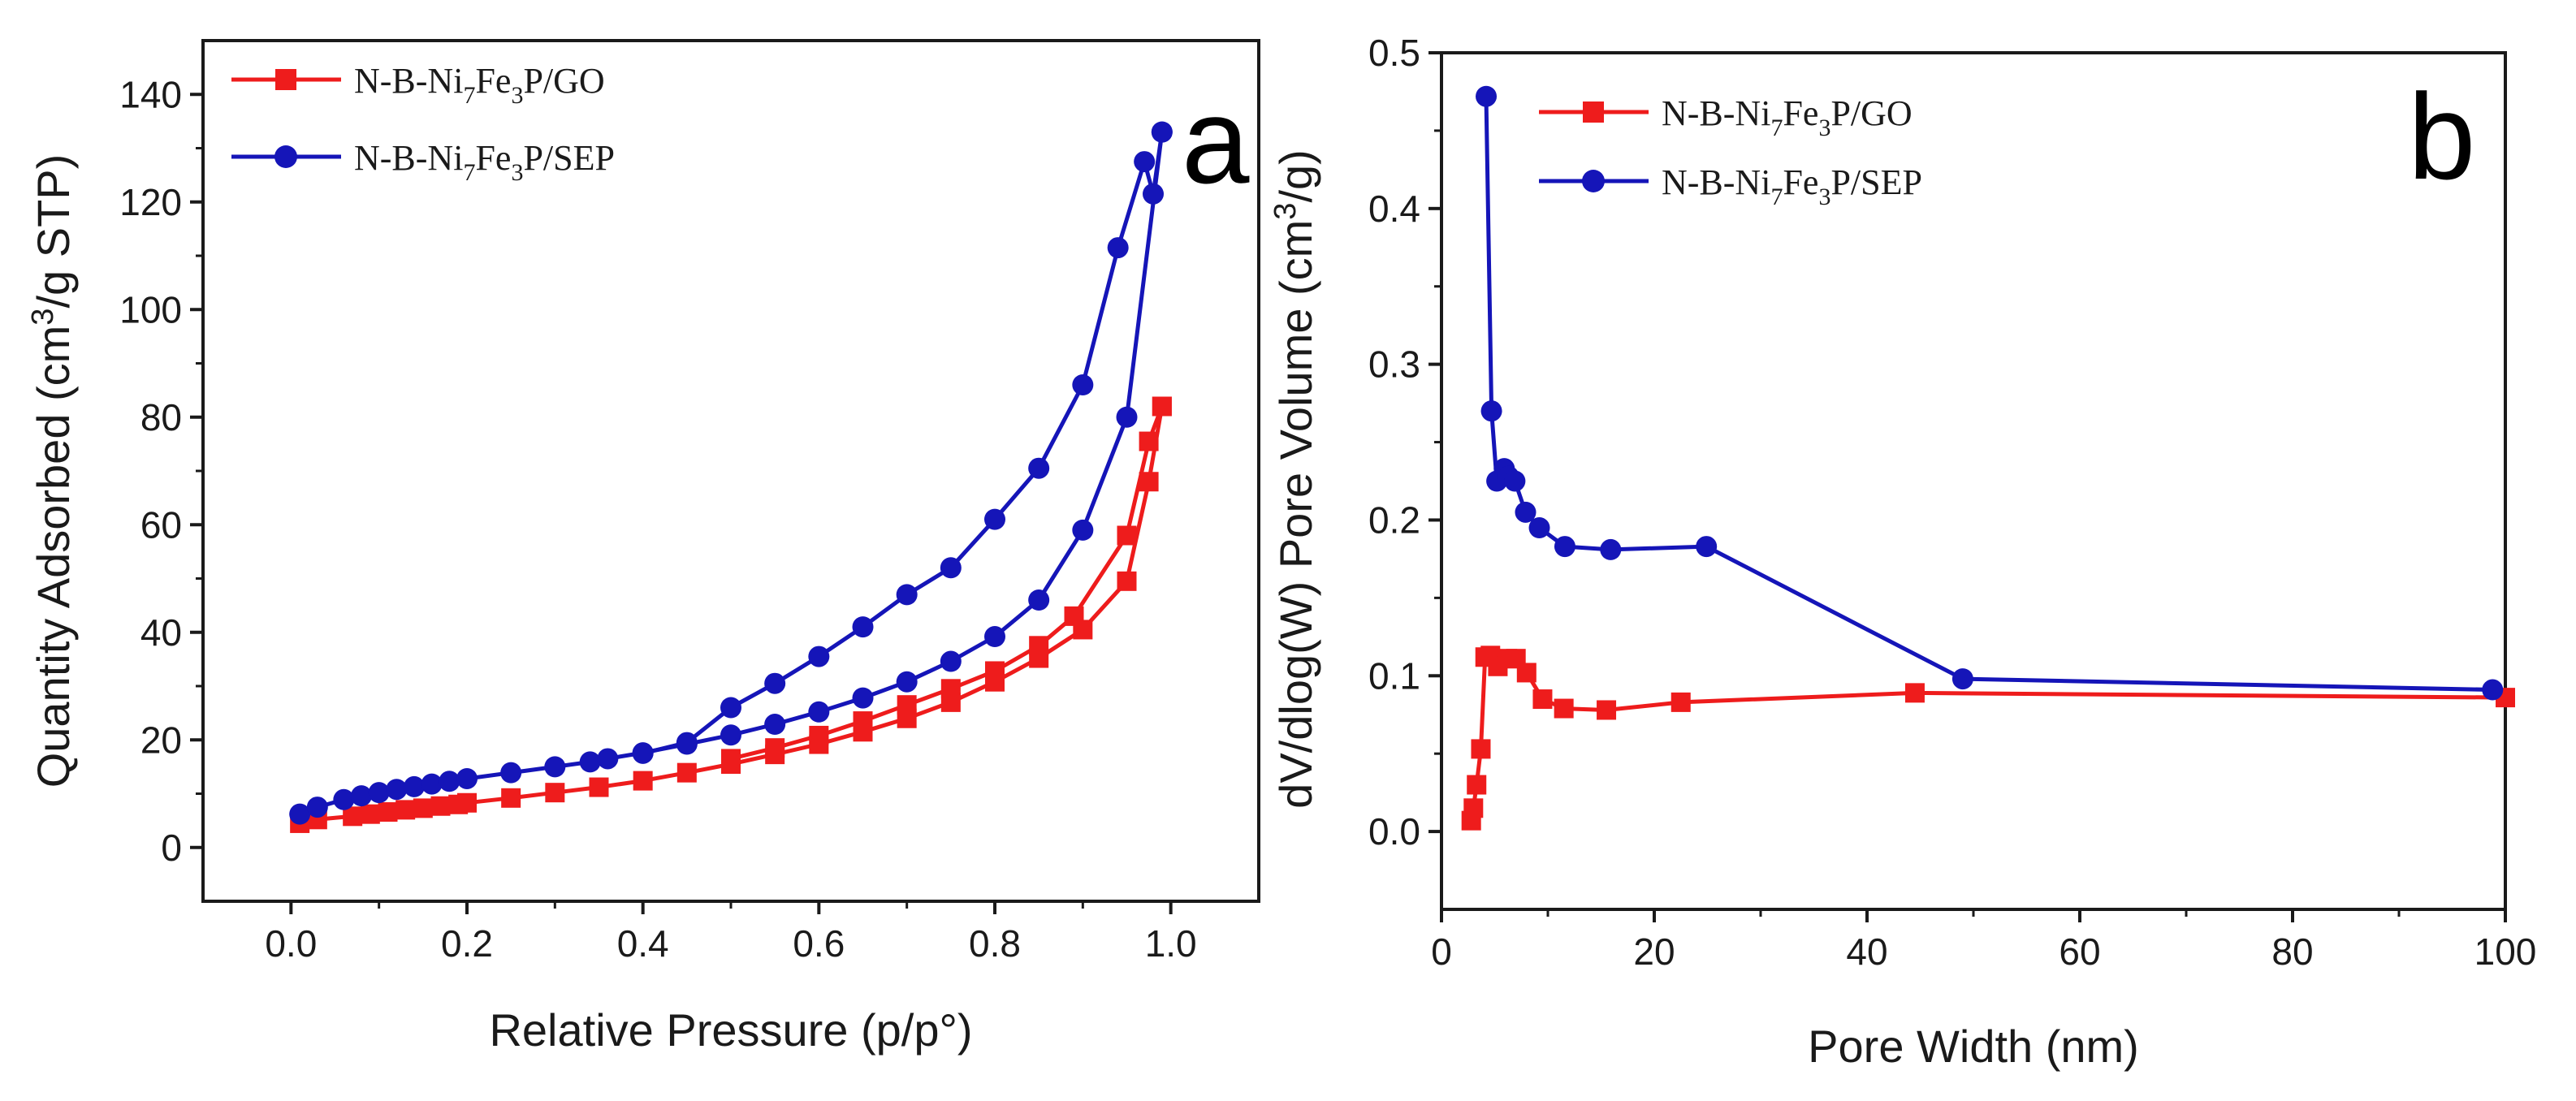  Describe the element at coordinates (1394, 209) in the screenshot. I see `y-tick-label: 0.4` at that location.